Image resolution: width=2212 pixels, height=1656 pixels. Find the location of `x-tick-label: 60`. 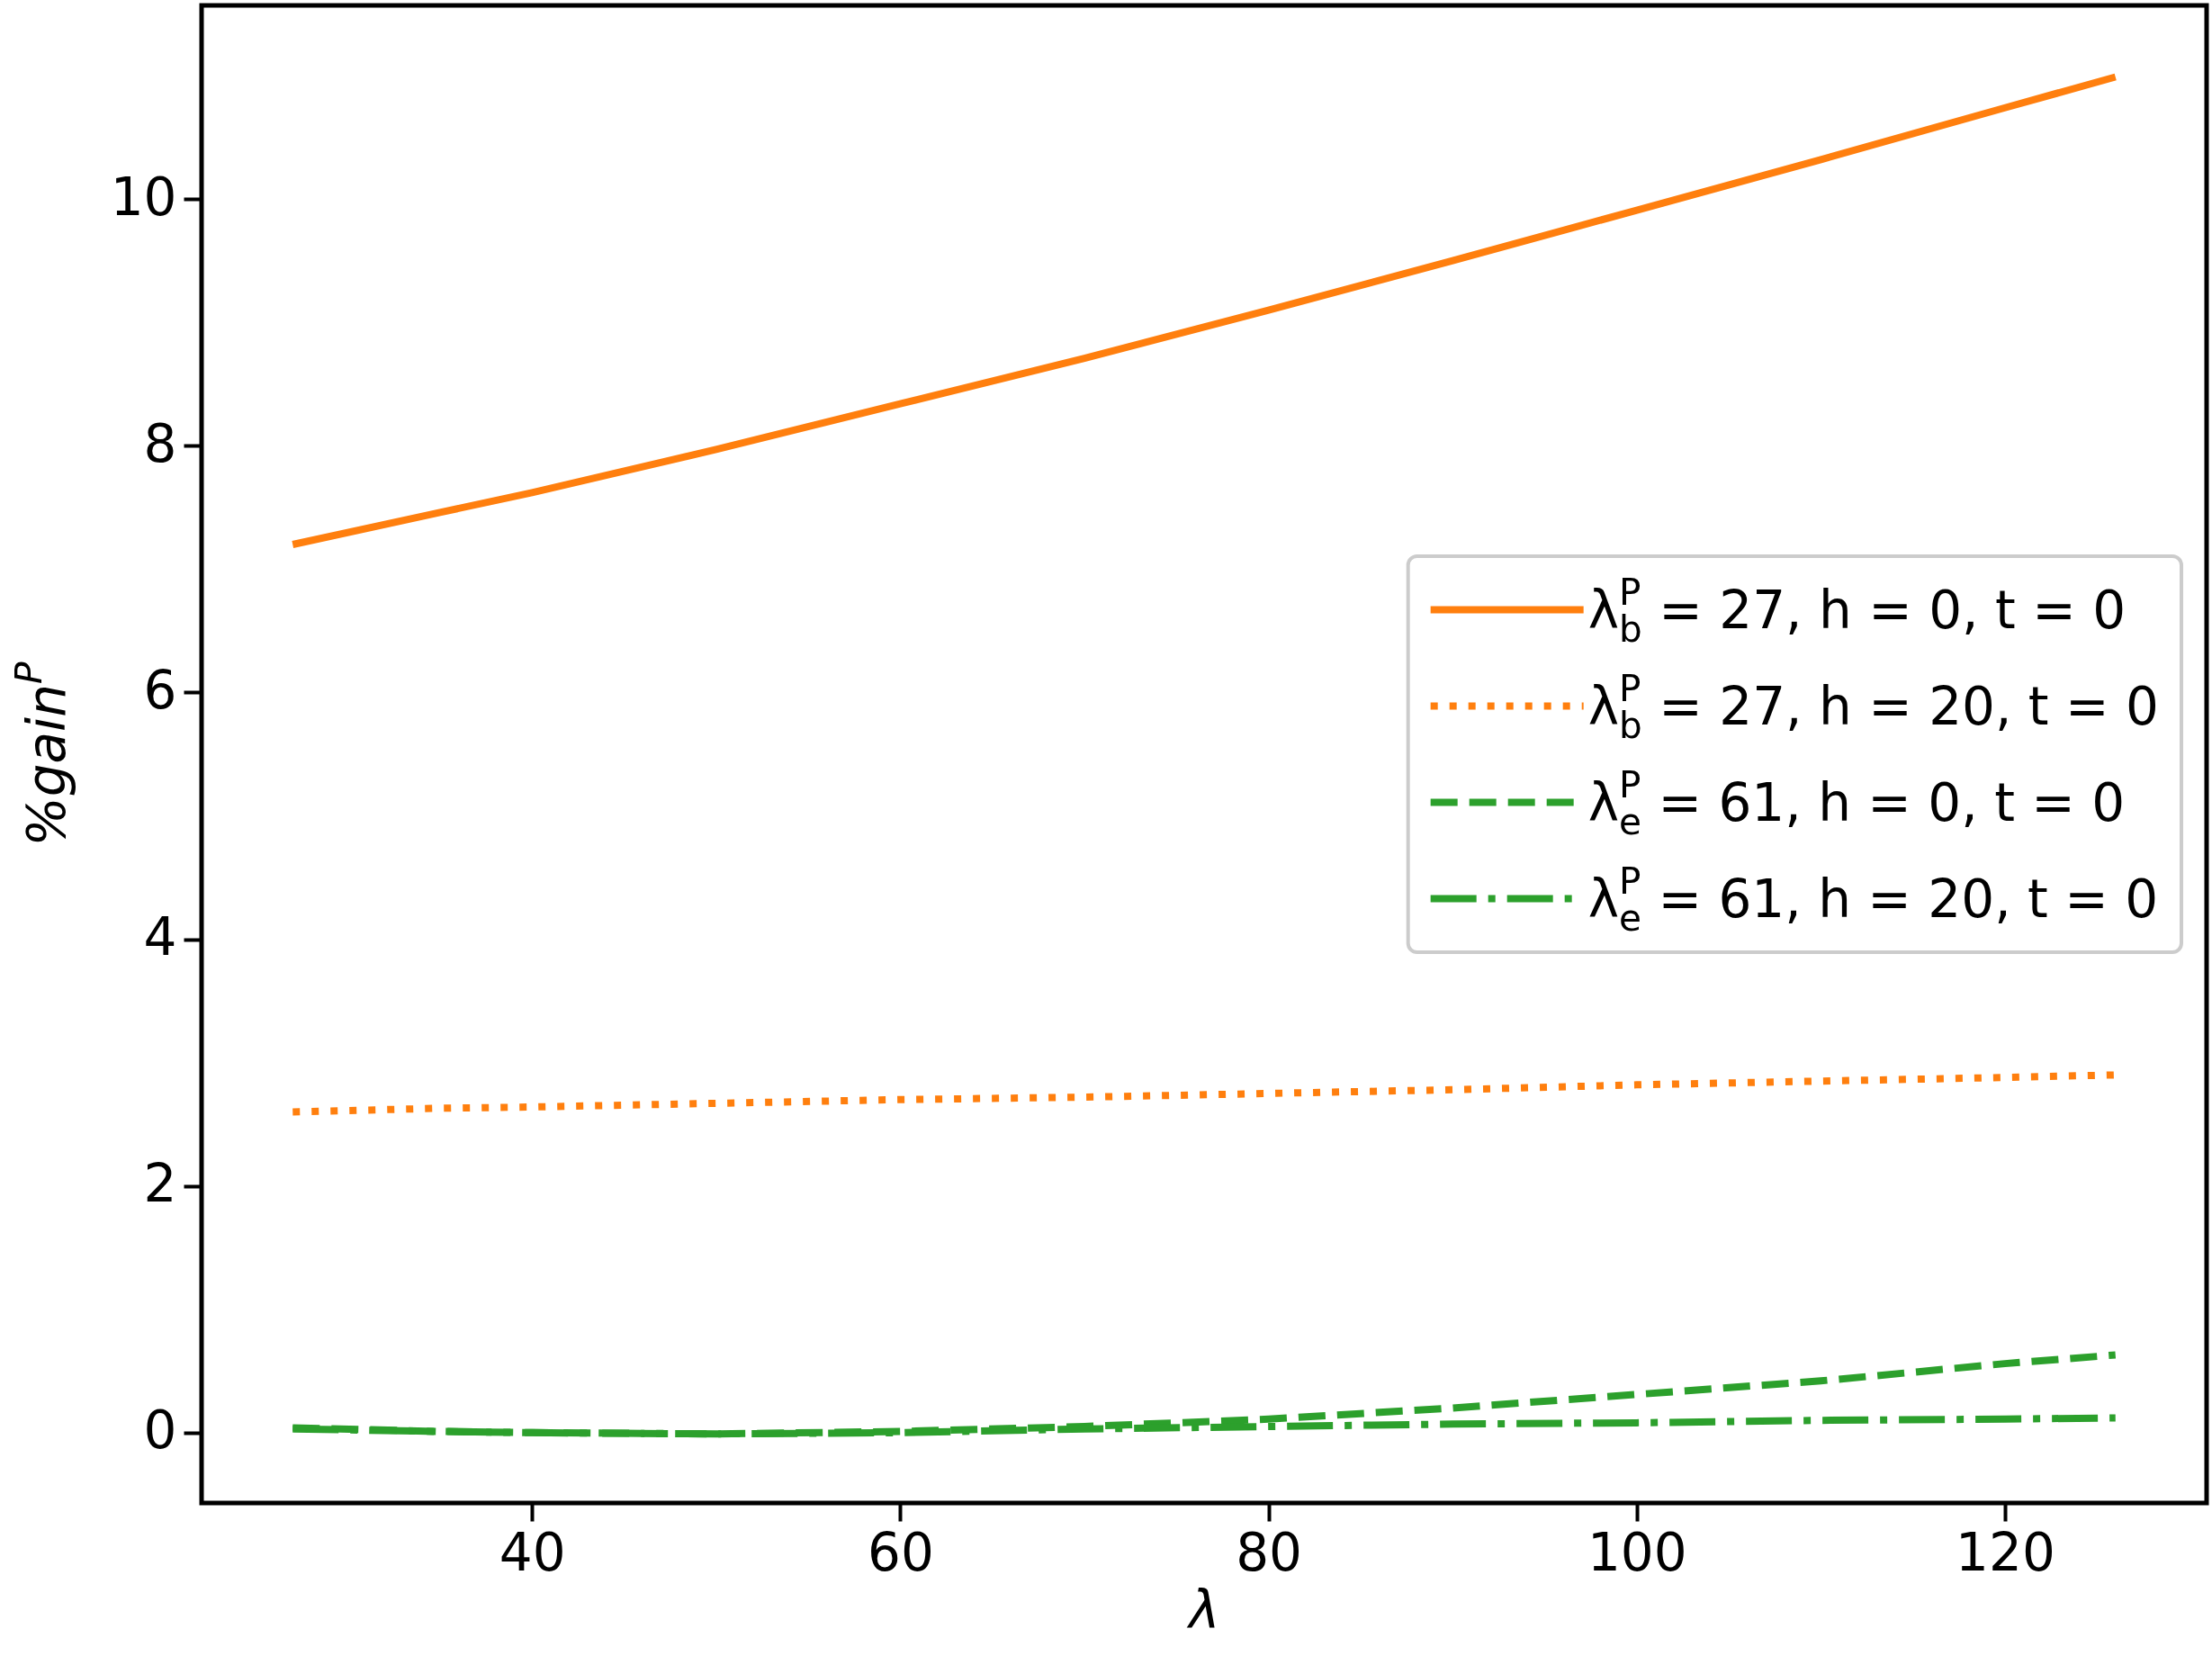

x-tick-label: 60 is located at coordinates (901, 1552).